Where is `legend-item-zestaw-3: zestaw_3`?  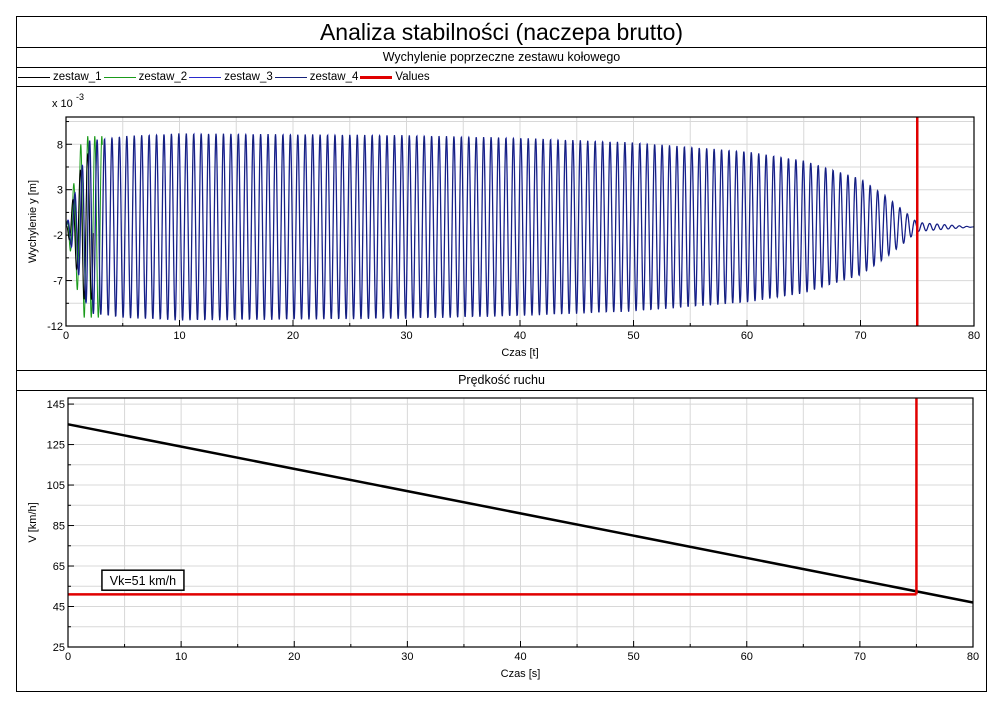 legend-item-zestaw-3: zestaw_3 is located at coordinates (231, 77).